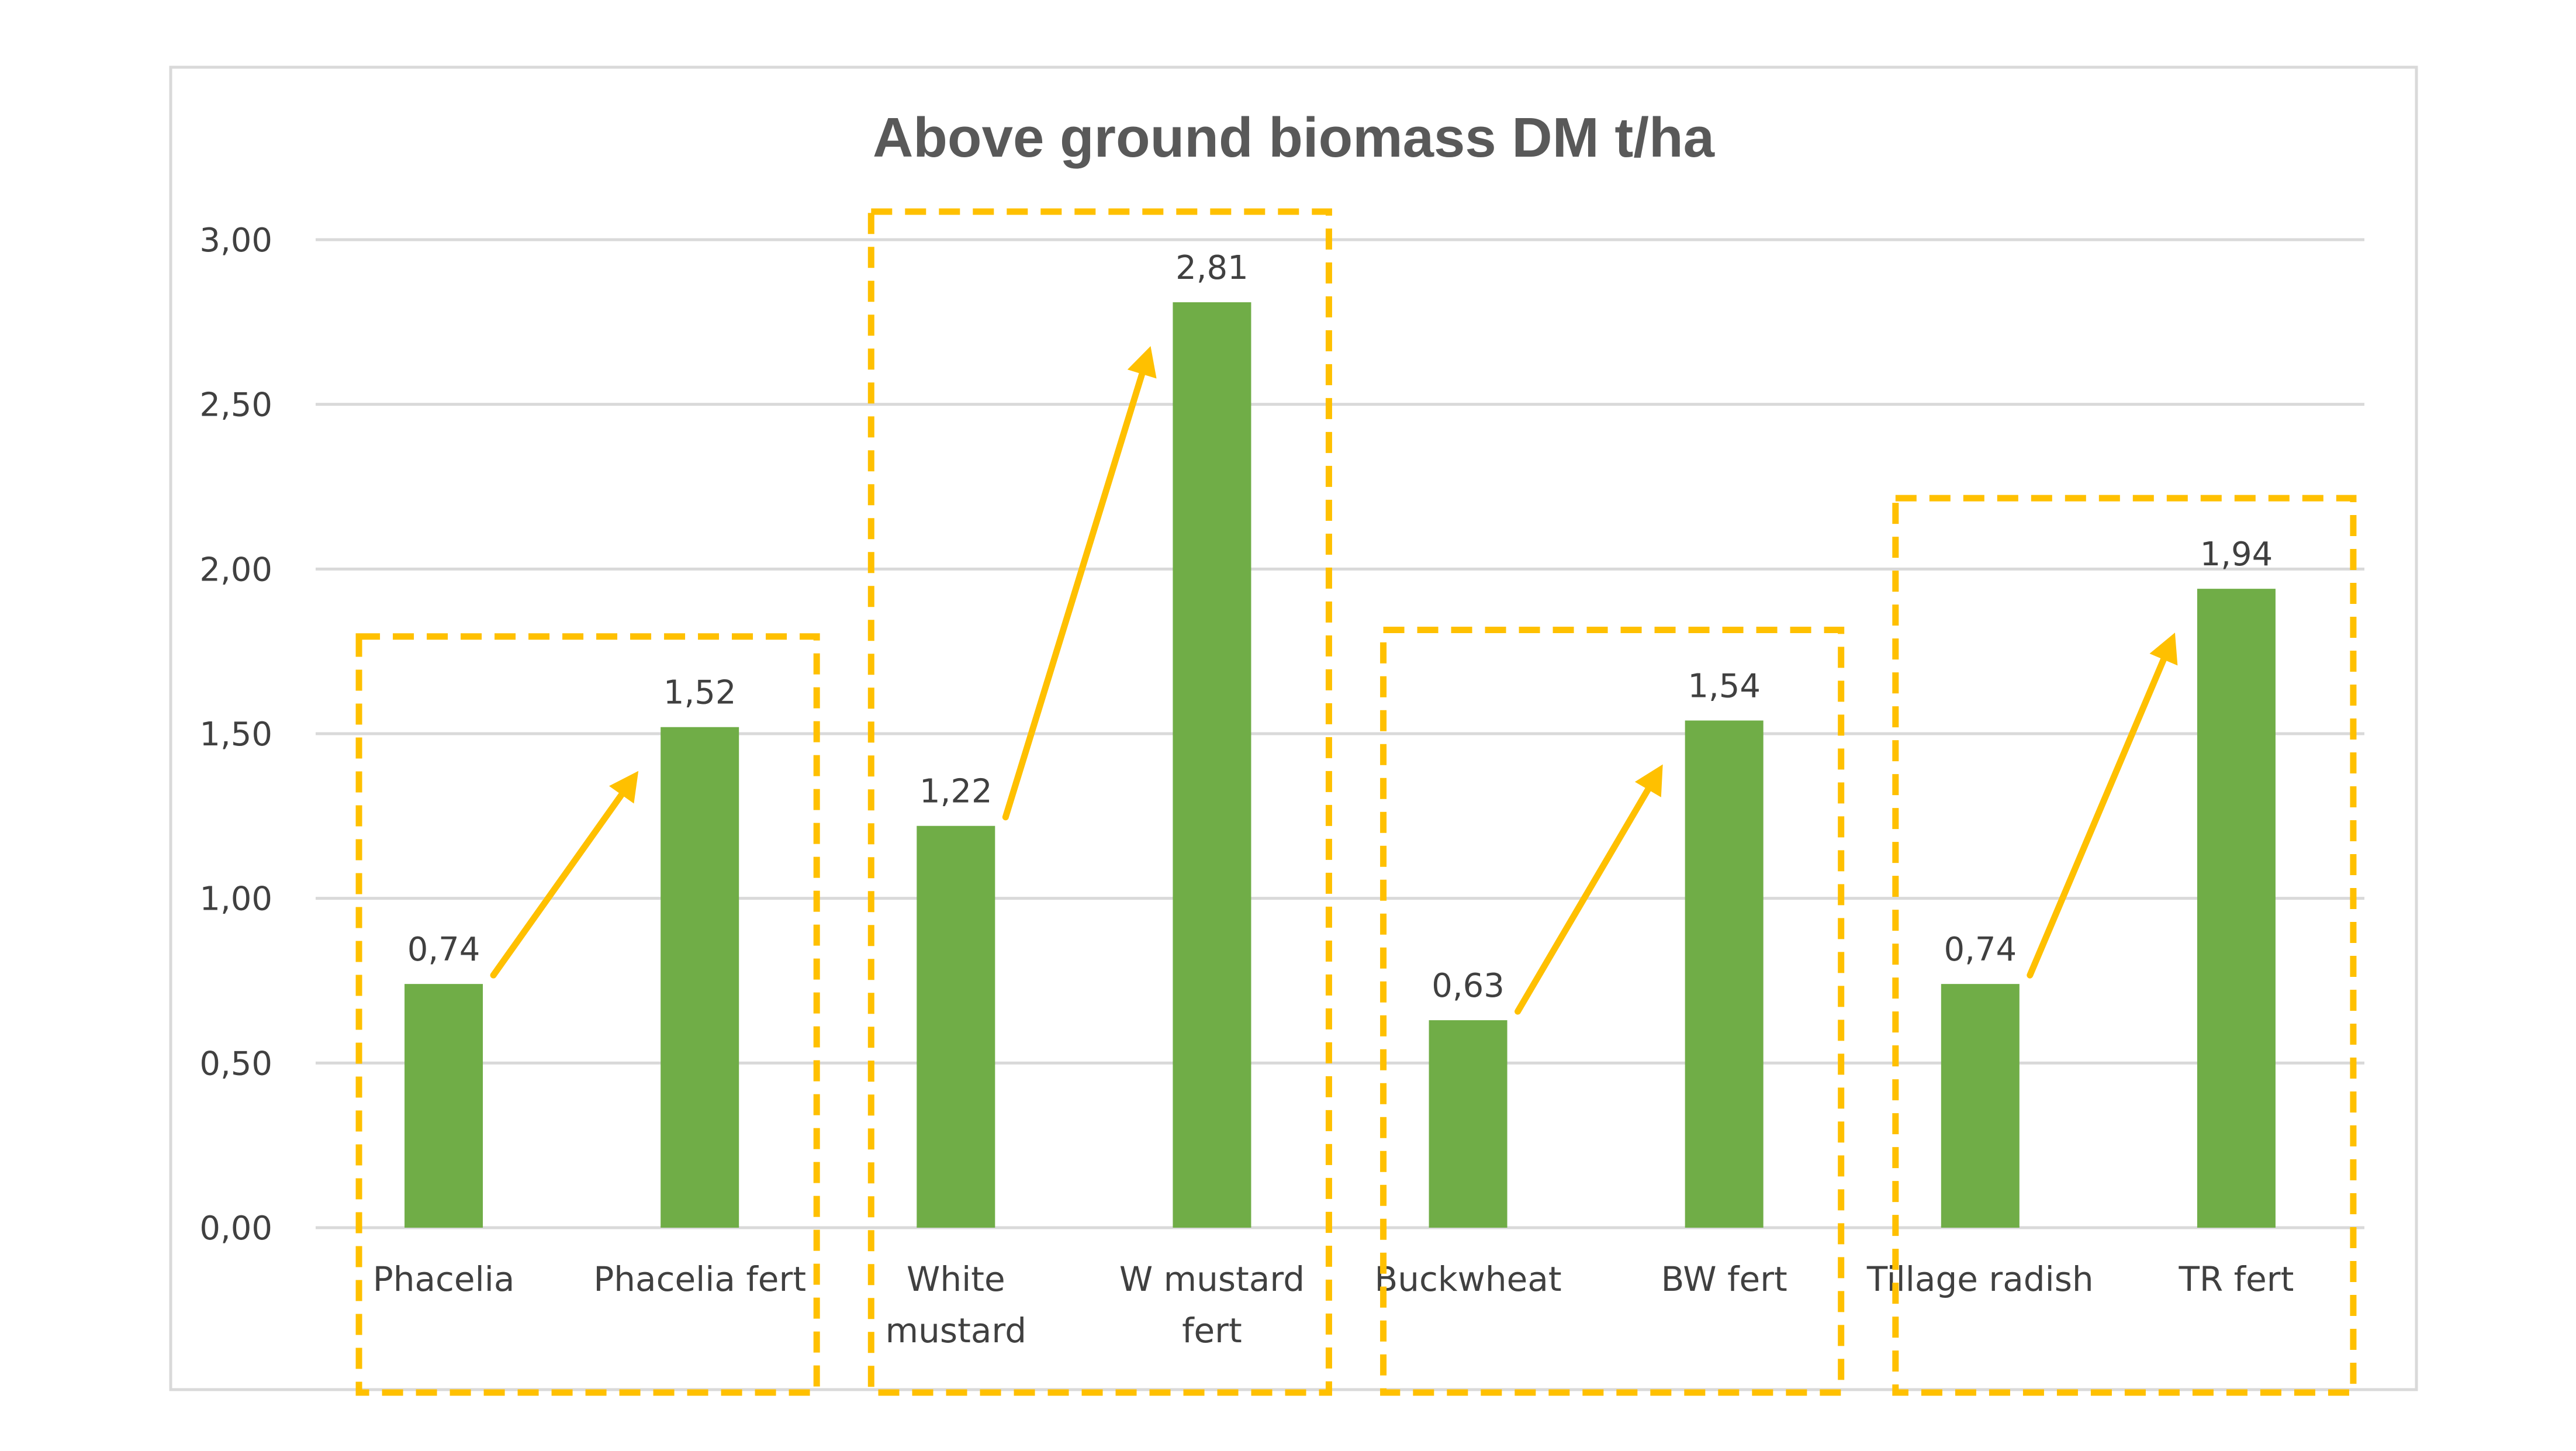 This screenshot has width=2576, height=1451. What do you see at coordinates (956, 792) in the screenshot?
I see `data-label: 1,22` at bounding box center [956, 792].